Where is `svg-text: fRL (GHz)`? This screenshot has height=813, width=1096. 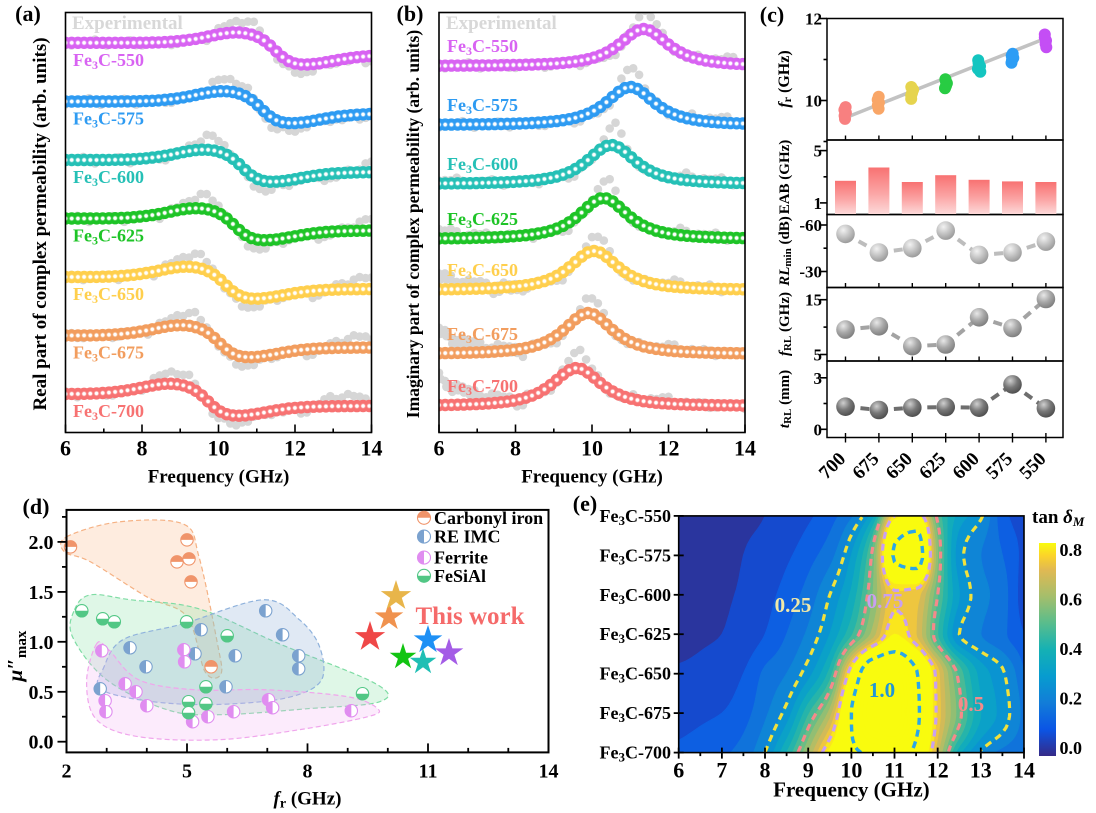
svg-text: fRL (GHz) is located at coordinates (785, 324).